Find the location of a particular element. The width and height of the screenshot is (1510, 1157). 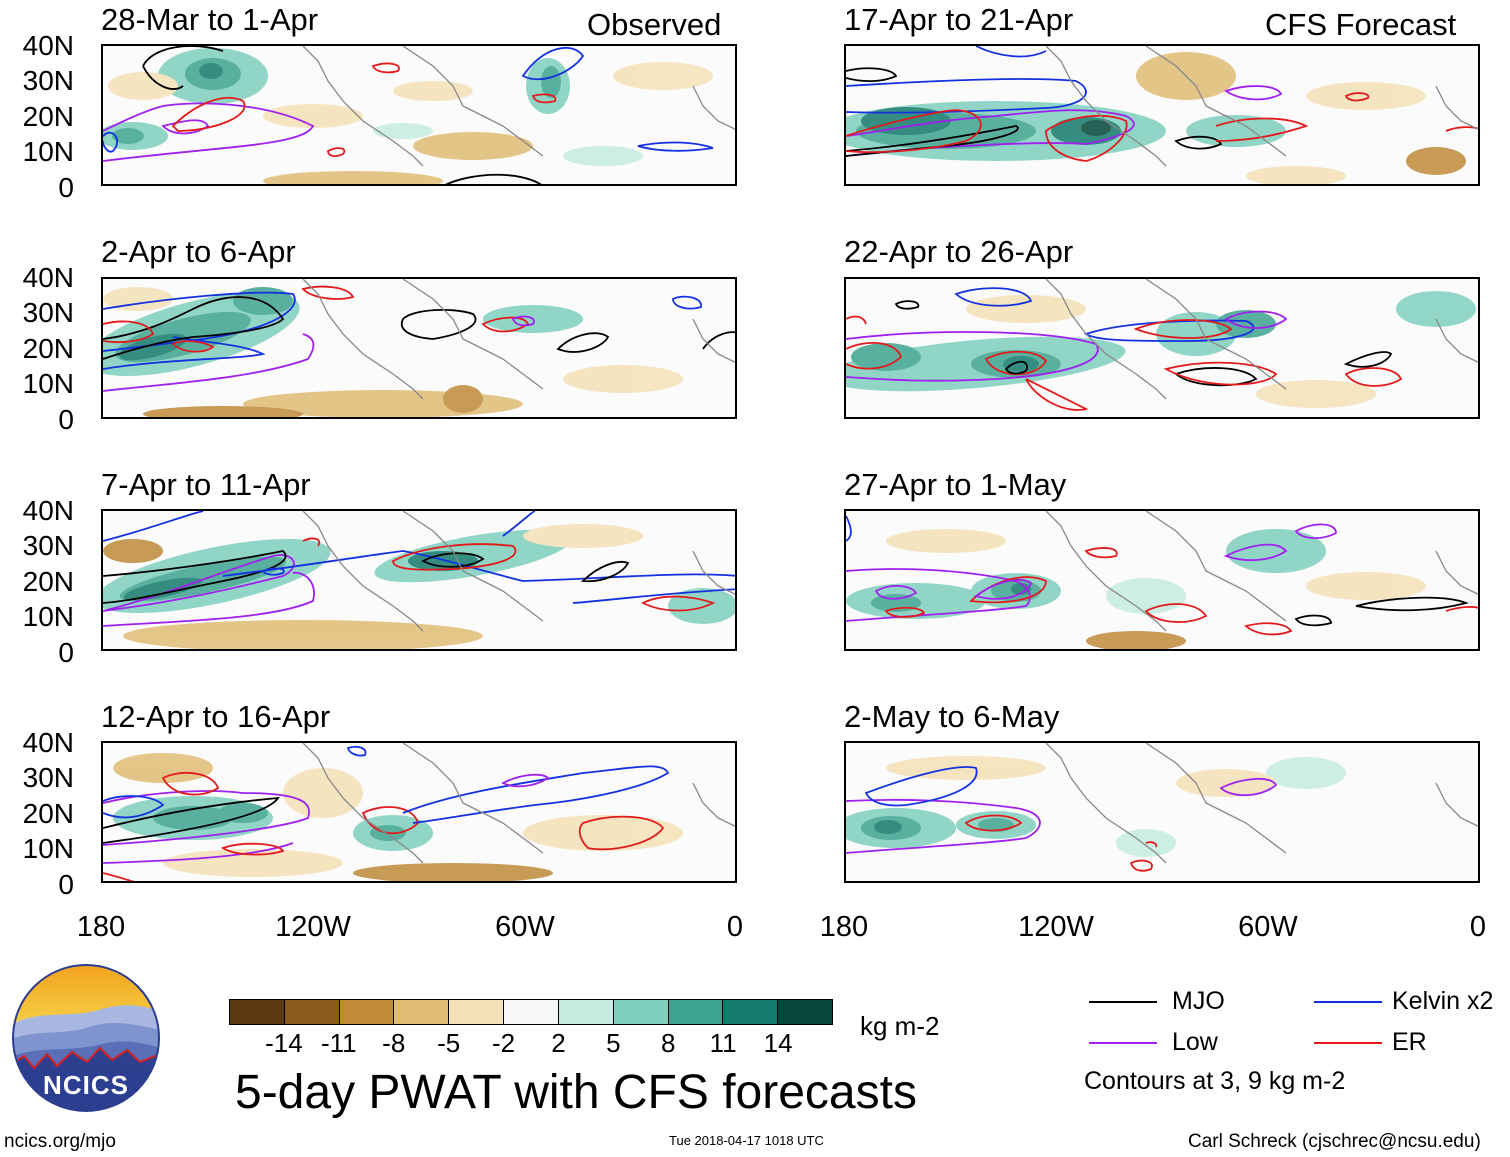

map-panel-l2 is located at coordinates (419, 348).